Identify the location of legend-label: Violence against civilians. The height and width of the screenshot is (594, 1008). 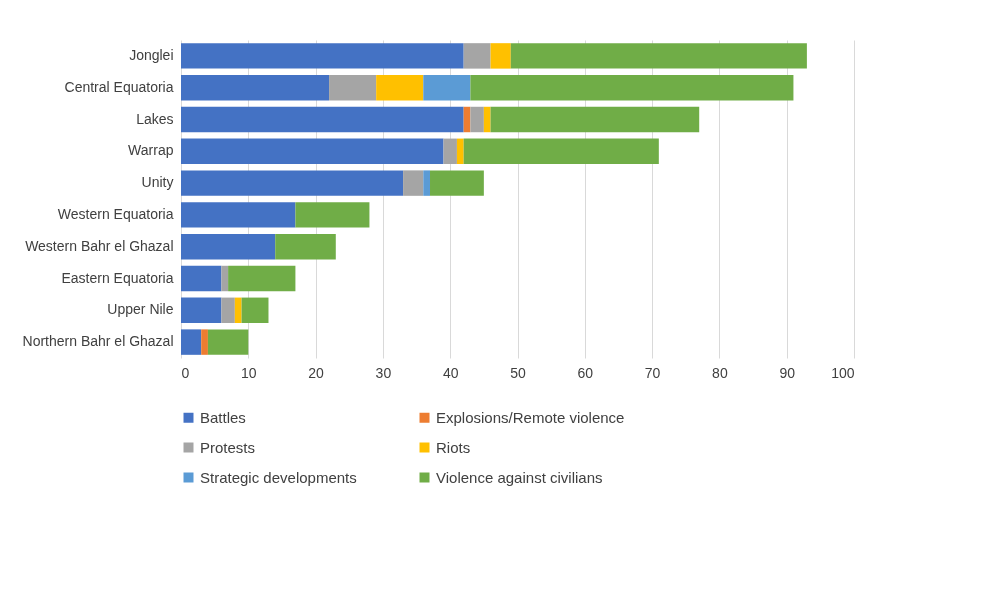
(519, 477).